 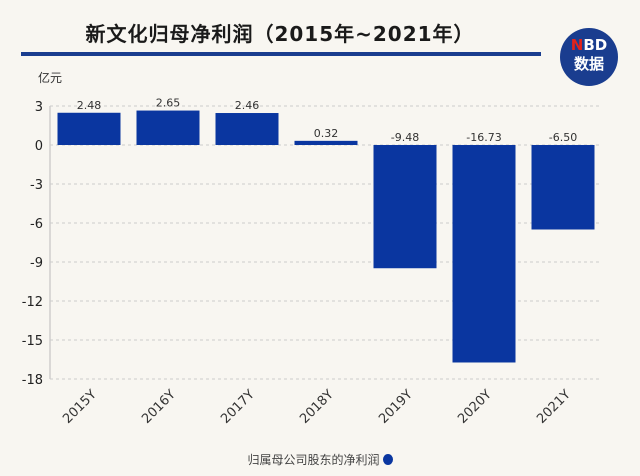 What do you see at coordinates (168, 103) in the screenshot?
I see `data-label: 2.65` at bounding box center [168, 103].